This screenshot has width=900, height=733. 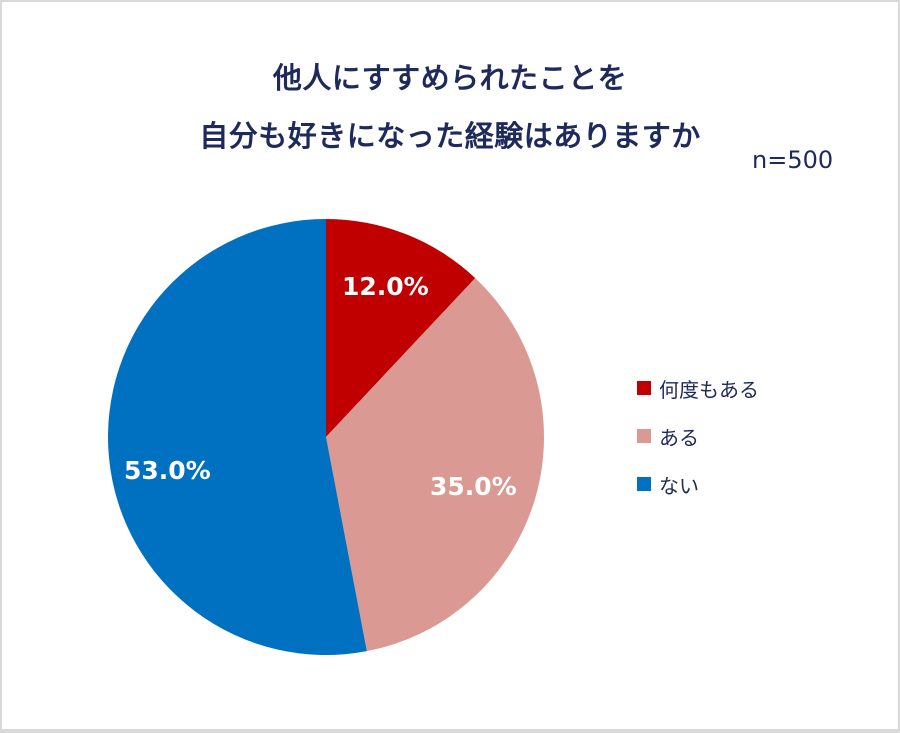 What do you see at coordinates (679, 437) in the screenshot?
I see `legend-label: ある` at bounding box center [679, 437].